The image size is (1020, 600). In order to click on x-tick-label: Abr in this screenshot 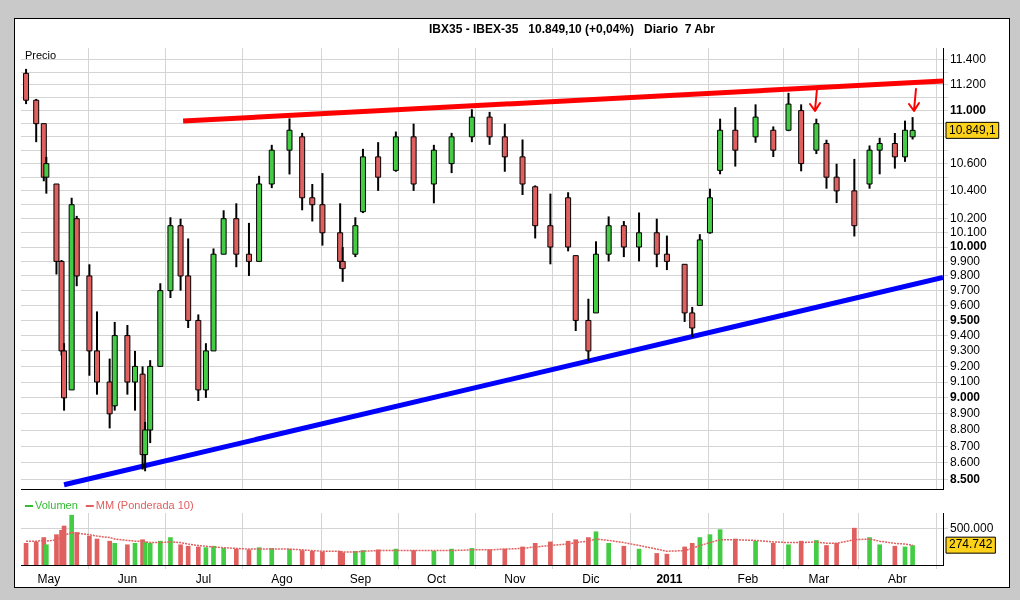, I will do `click(897, 578)`.